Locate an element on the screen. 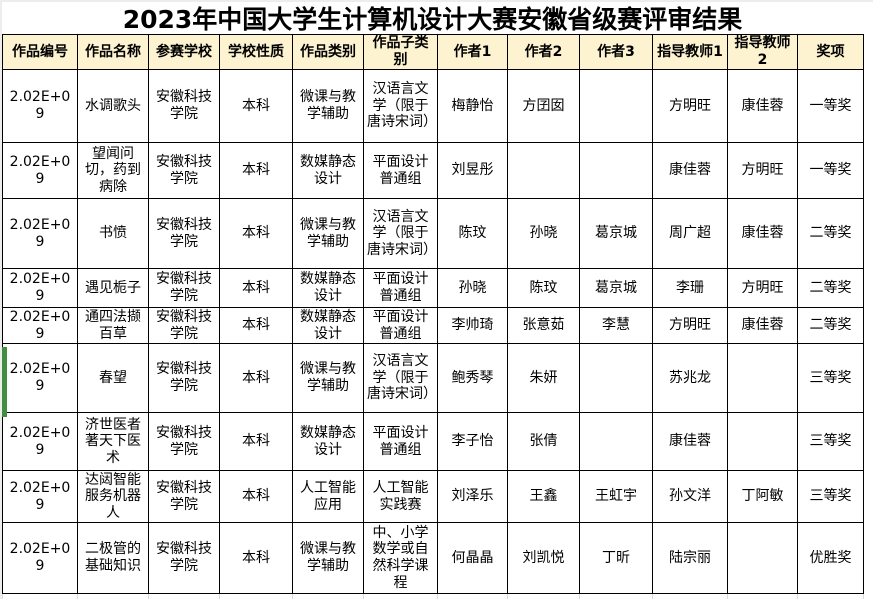 This screenshot has height=599, width=873. cell-r3-author-1: 陈玟 is located at coordinates (472, 233).